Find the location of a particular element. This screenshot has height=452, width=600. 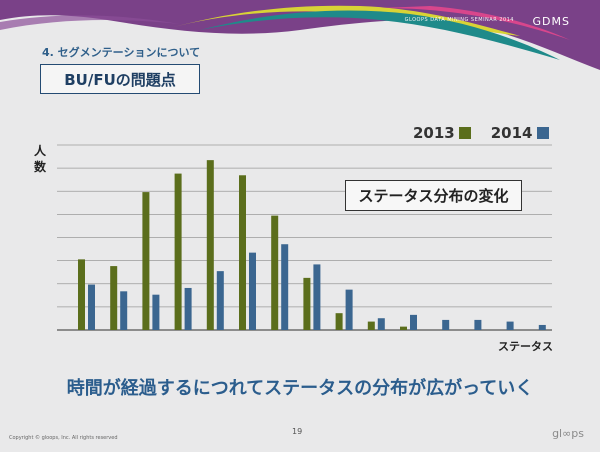

banner-yellow-wave is located at coordinates (345, 20).